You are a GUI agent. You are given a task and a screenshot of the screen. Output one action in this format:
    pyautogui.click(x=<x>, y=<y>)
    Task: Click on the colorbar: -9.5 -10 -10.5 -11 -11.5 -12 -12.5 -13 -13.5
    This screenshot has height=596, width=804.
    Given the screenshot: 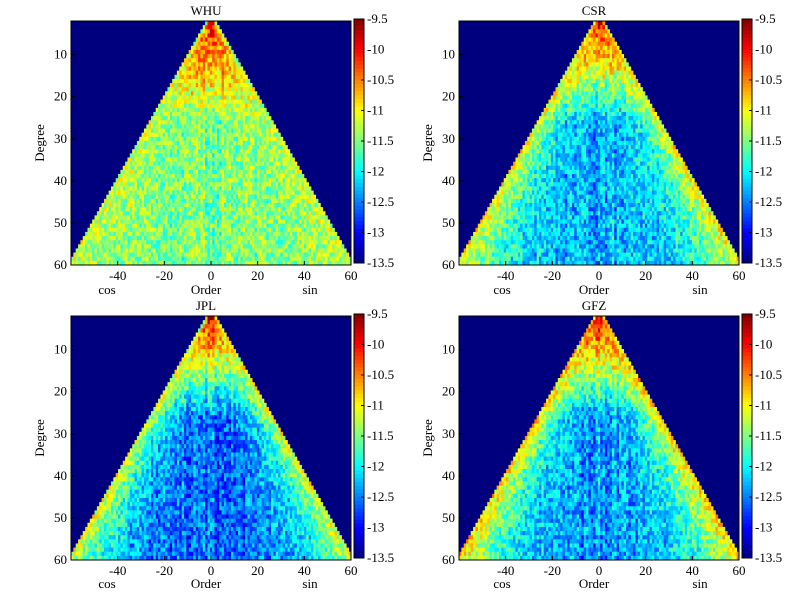 What is the action you would take?
    pyautogui.click(x=761, y=435)
    